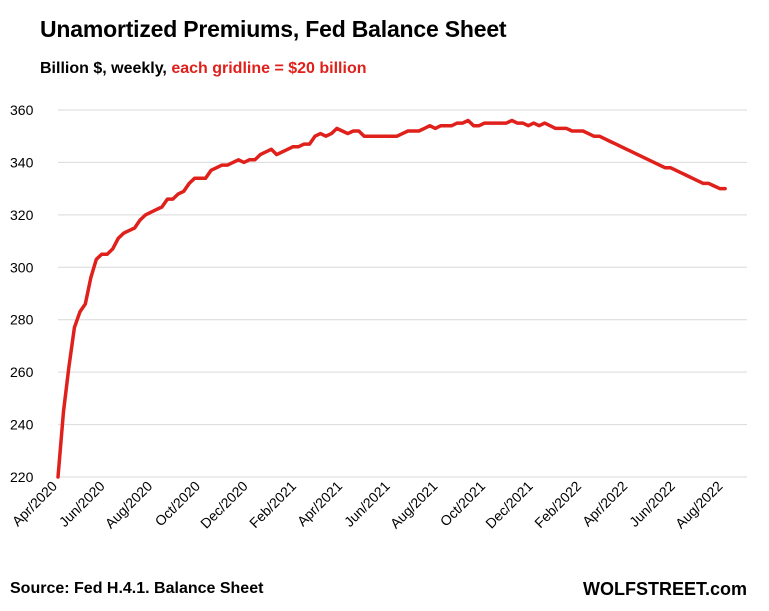 This screenshot has height=611, width=769. I want to click on y-tick-label: 320, so click(22, 215).